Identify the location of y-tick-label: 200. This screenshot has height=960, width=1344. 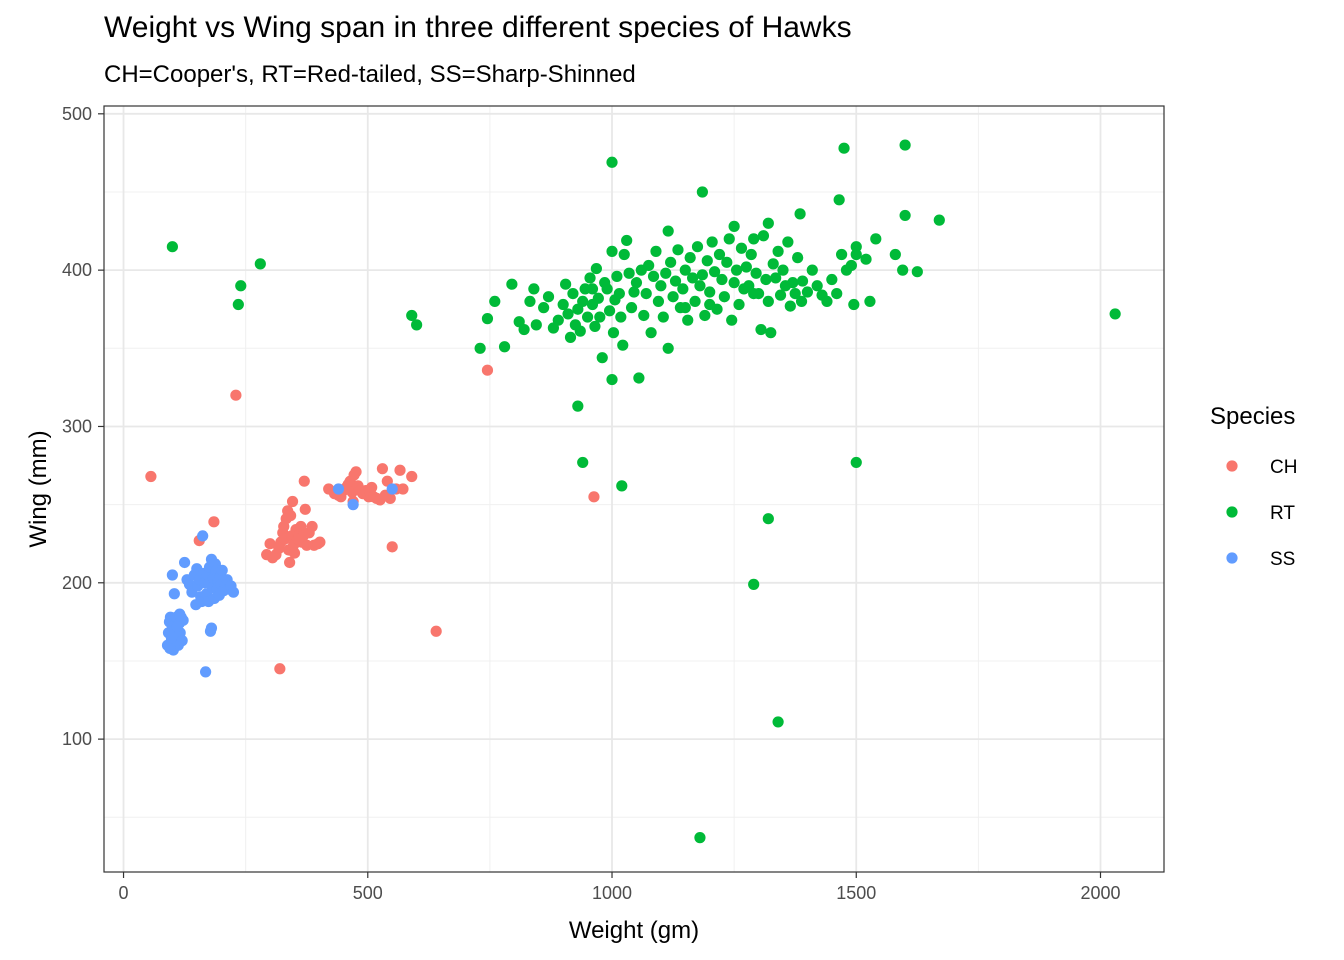
(77, 583).